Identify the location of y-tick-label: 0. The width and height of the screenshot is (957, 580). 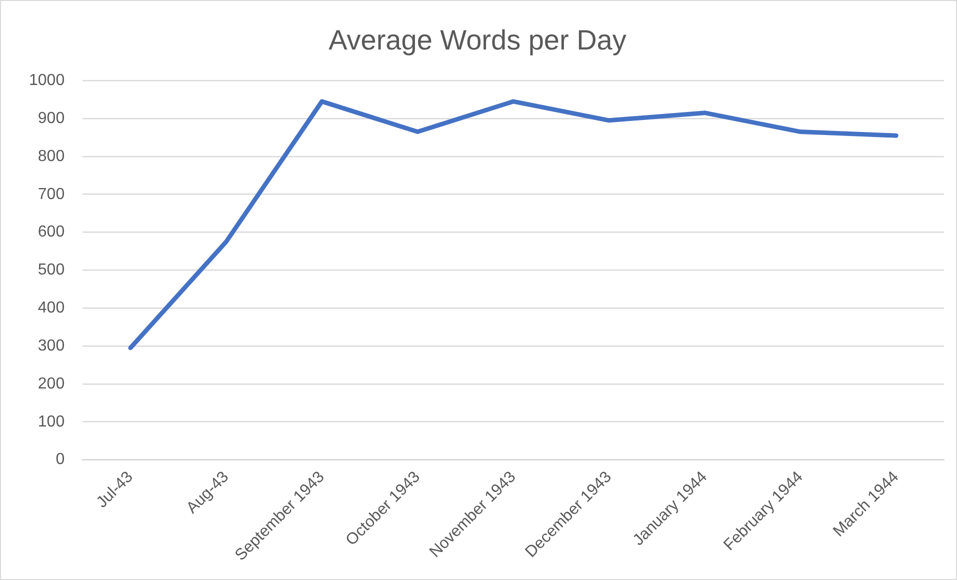
(60, 459).